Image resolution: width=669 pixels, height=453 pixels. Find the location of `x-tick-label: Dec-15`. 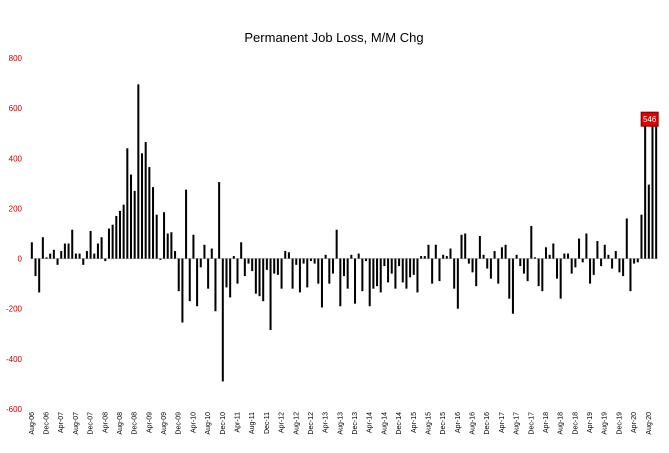

x-tick-label: Dec-15 is located at coordinates (443, 423).